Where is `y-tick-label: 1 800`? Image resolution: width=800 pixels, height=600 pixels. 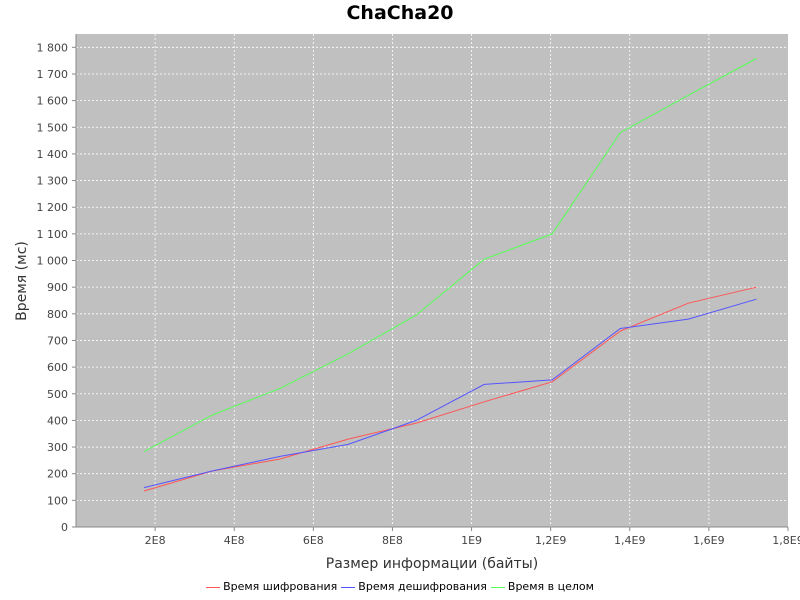
y-tick-label: 1 800 is located at coordinates (53, 47).